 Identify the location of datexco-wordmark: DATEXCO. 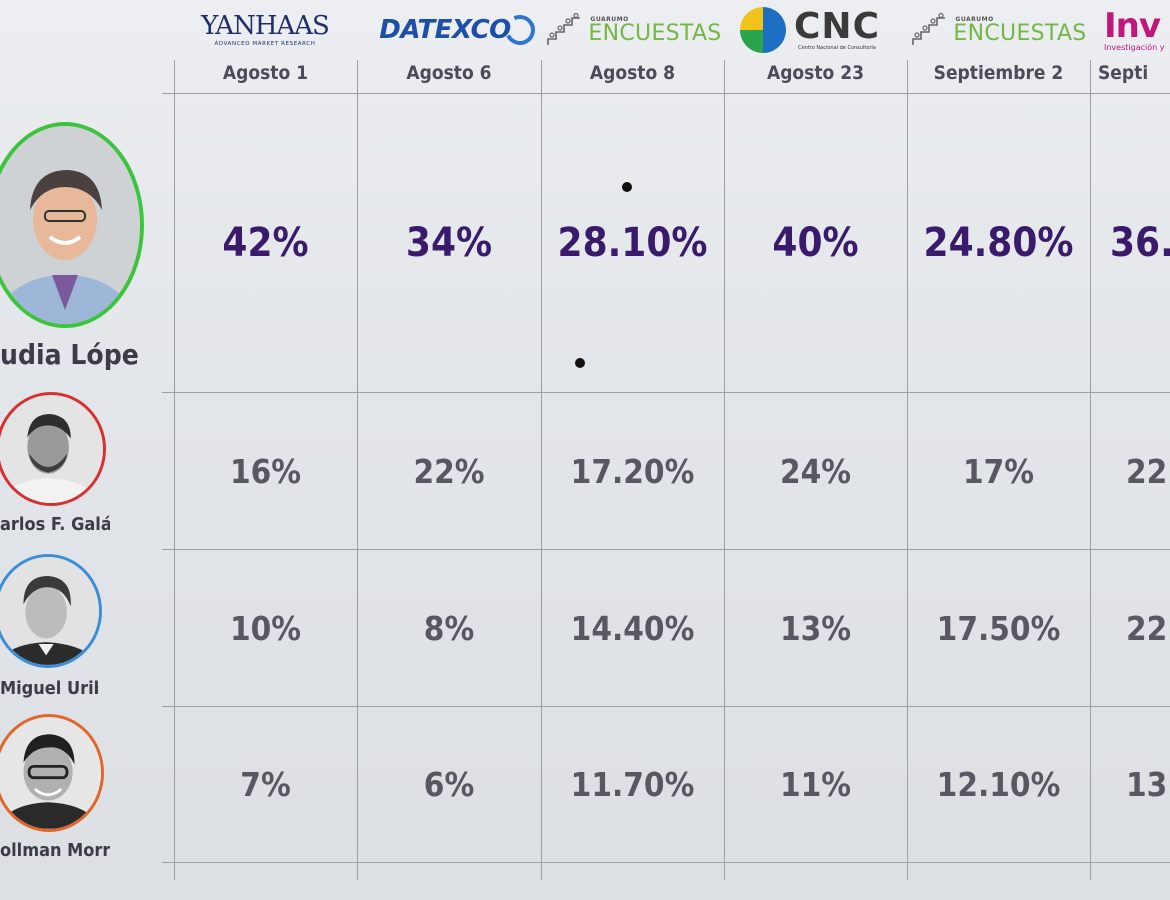
(445, 30).